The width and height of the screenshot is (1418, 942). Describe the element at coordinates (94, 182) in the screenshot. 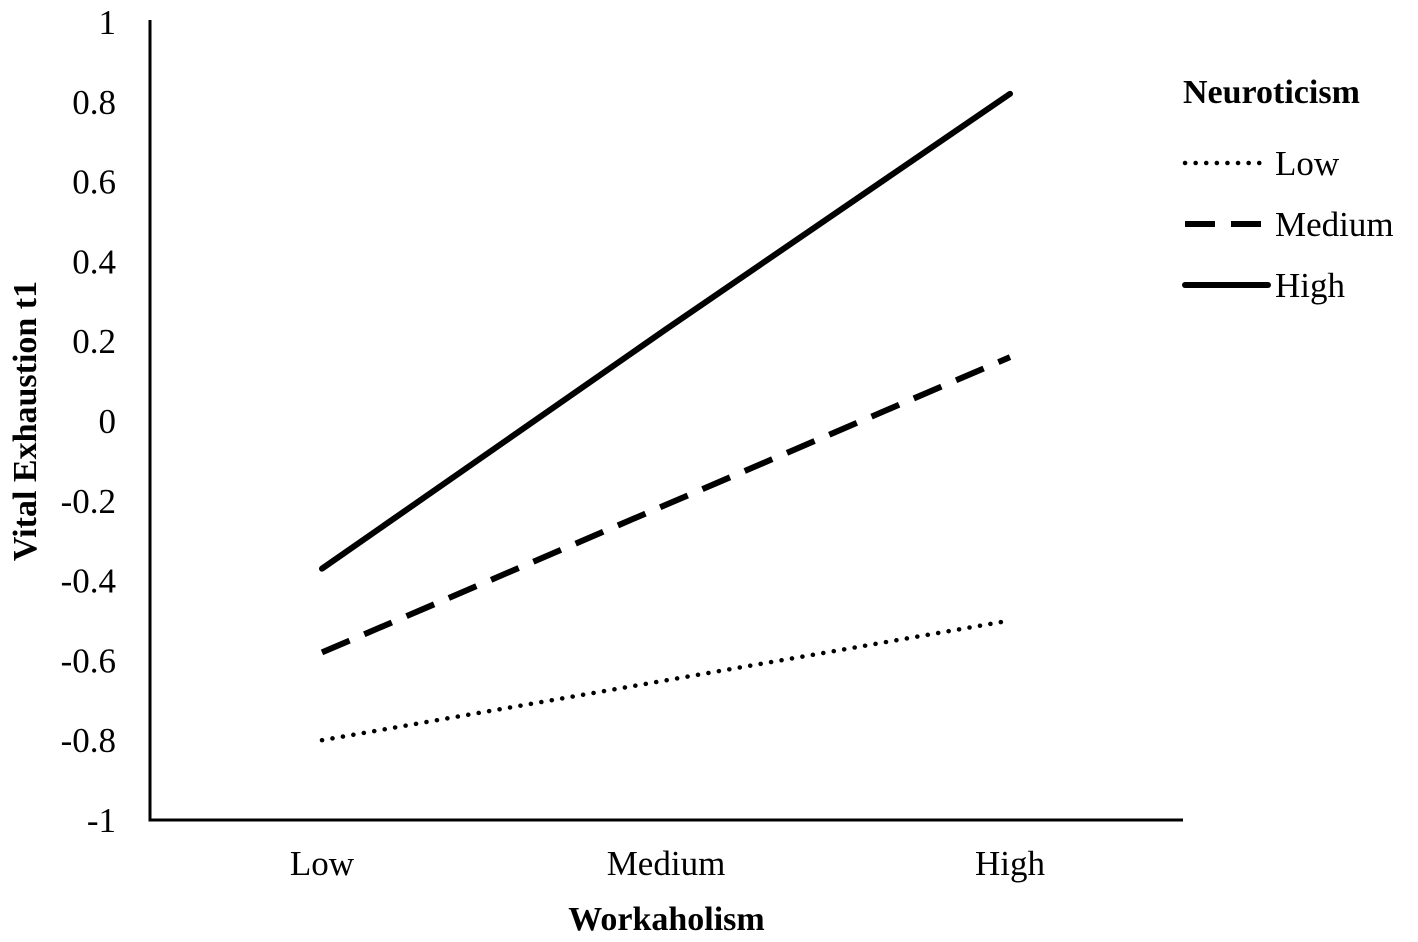

I see `y-tick-label: 0.6` at that location.